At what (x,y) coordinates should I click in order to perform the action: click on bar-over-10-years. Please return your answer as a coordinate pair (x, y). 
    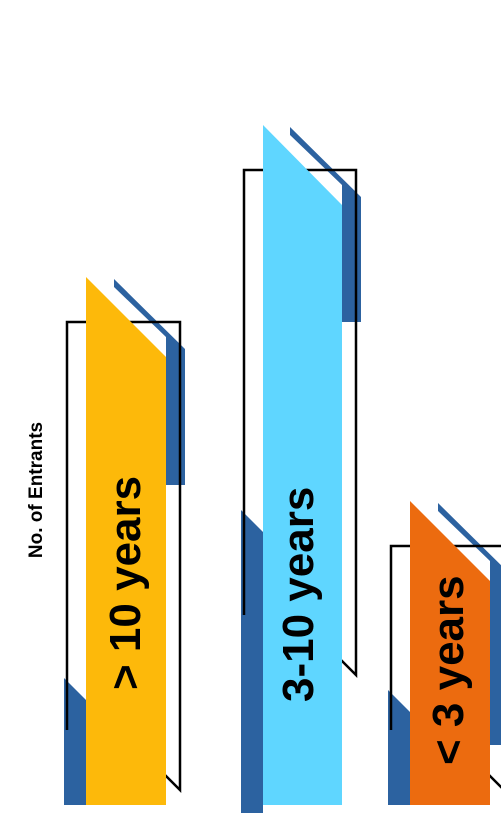
    Looking at the image, I should click on (126, 541).